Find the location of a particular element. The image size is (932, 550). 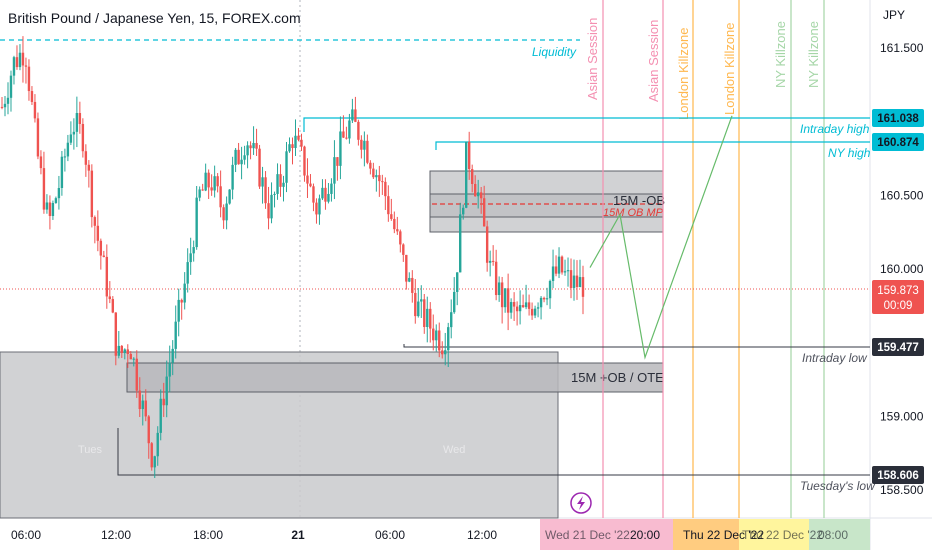

y-tick-label: 158.500 is located at coordinates (902, 490).